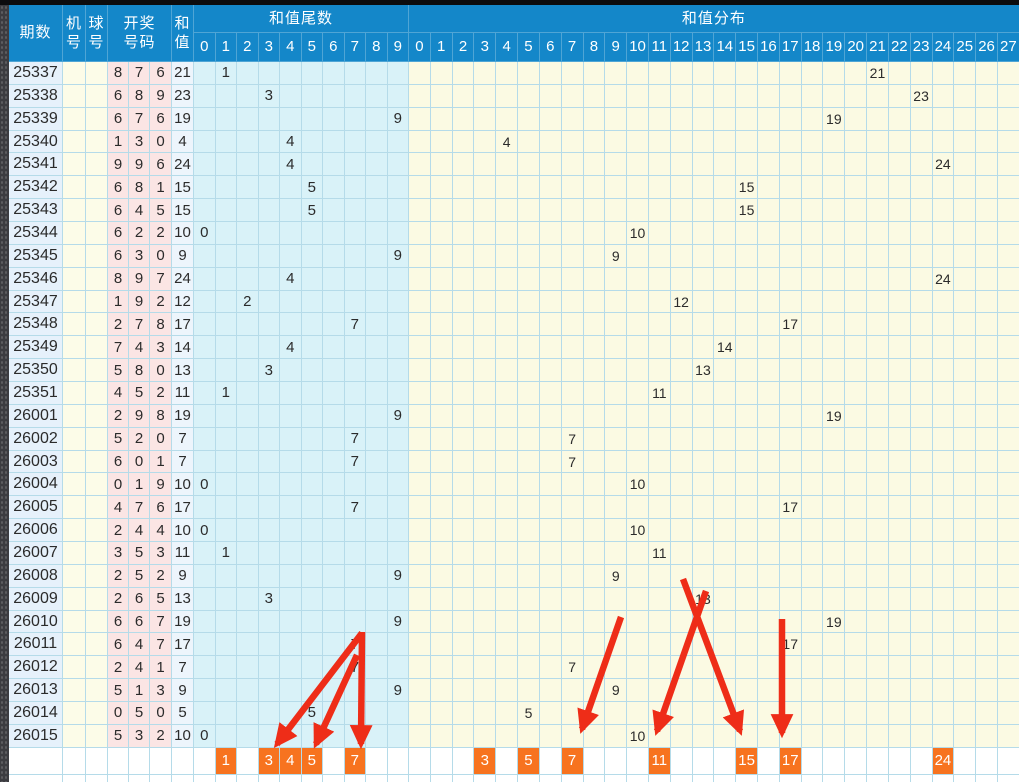 The width and height of the screenshot is (1019, 782). Describe the element at coordinates (36, 439) in the screenshot. I see `period-cell: 26002` at that location.